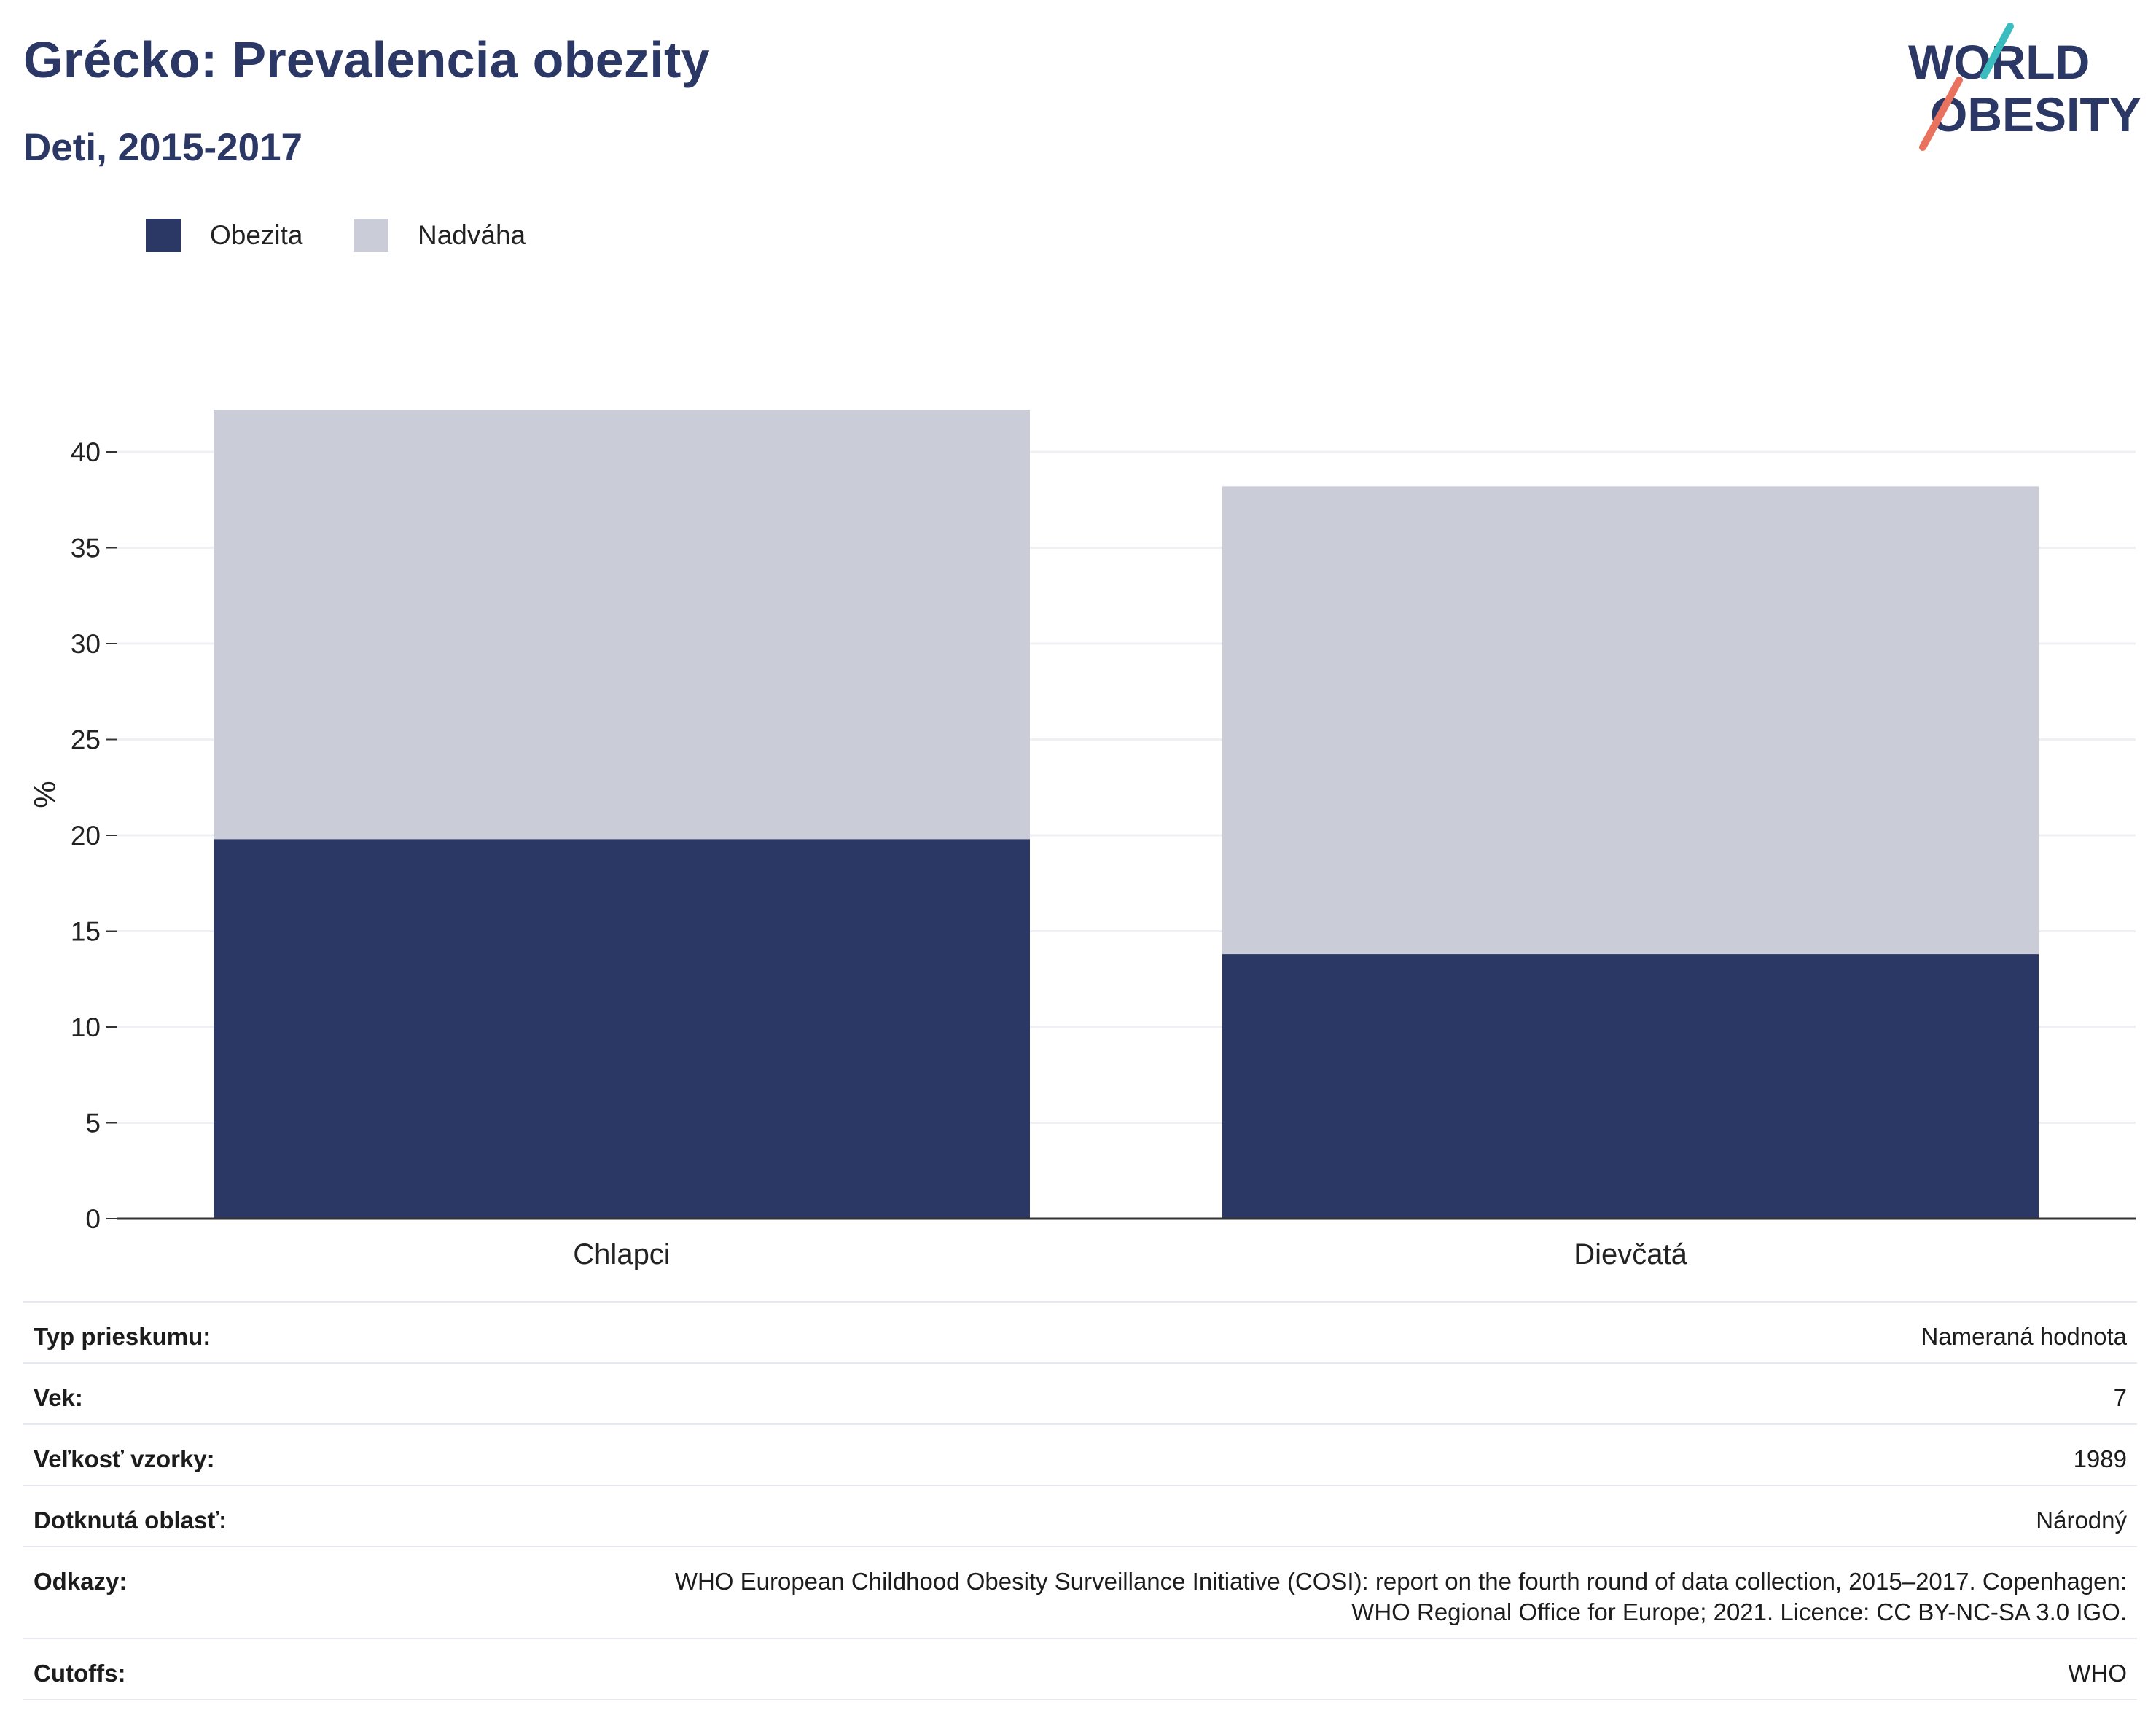  I want to click on meta-value: 1989, so click(1214, 1454).